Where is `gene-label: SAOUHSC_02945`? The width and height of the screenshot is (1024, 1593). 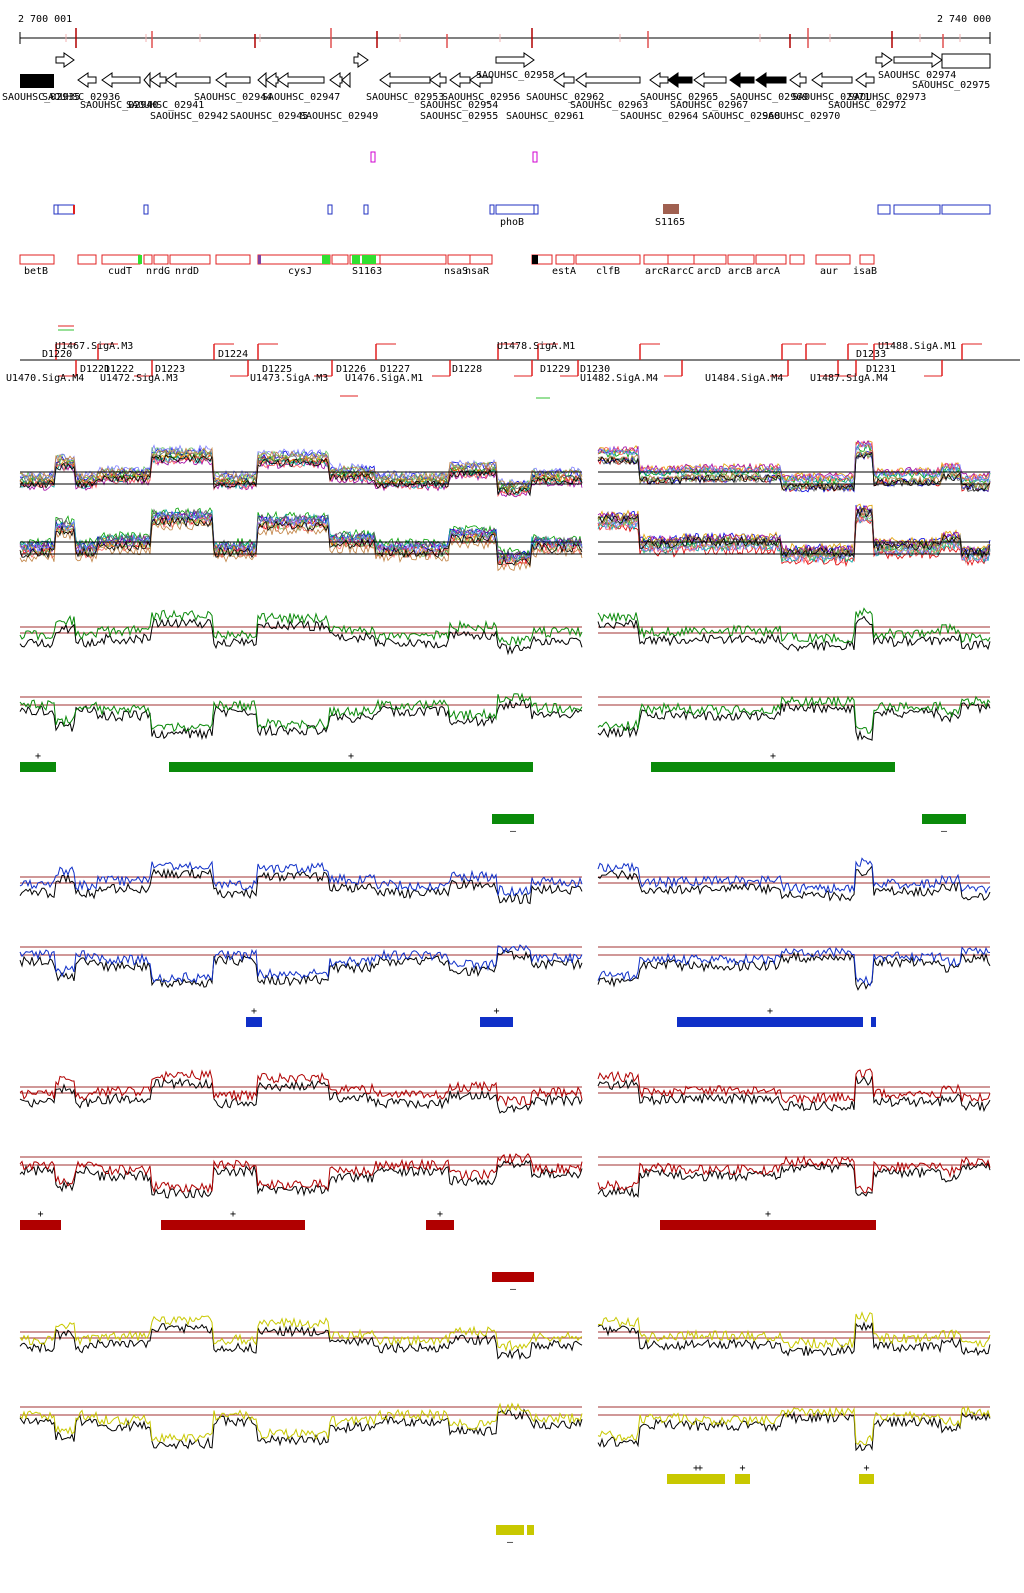 gene-label: SAOUHSC_02945 is located at coordinates (269, 116).